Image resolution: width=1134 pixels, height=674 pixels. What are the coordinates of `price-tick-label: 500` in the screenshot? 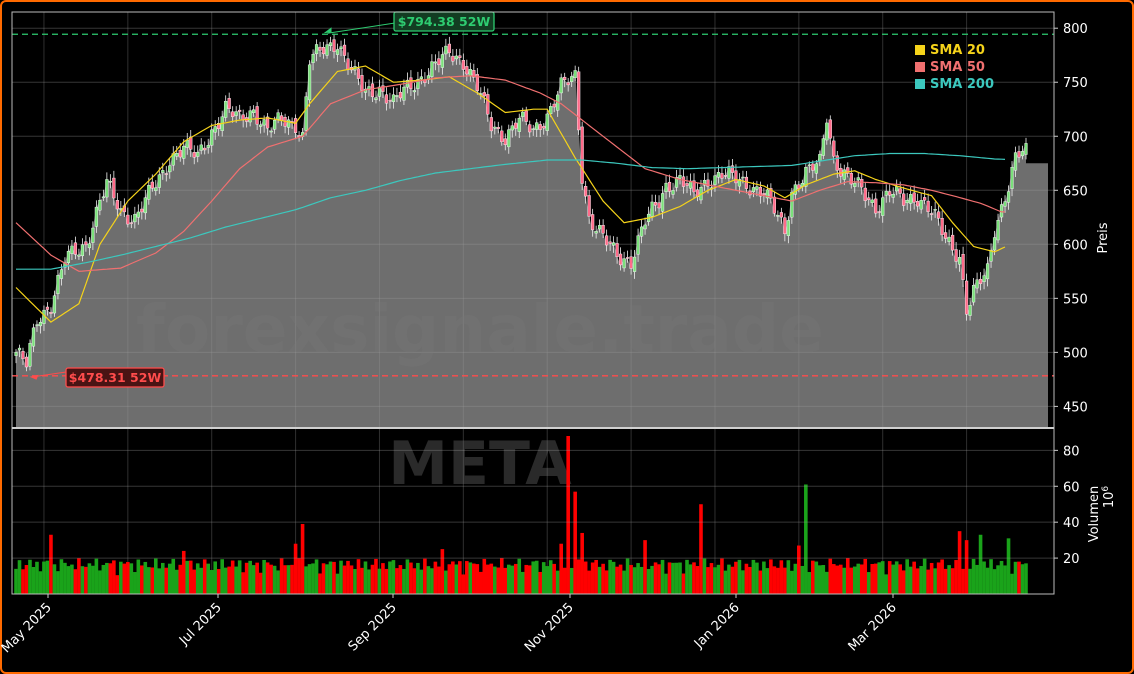 It's located at (1075, 353).